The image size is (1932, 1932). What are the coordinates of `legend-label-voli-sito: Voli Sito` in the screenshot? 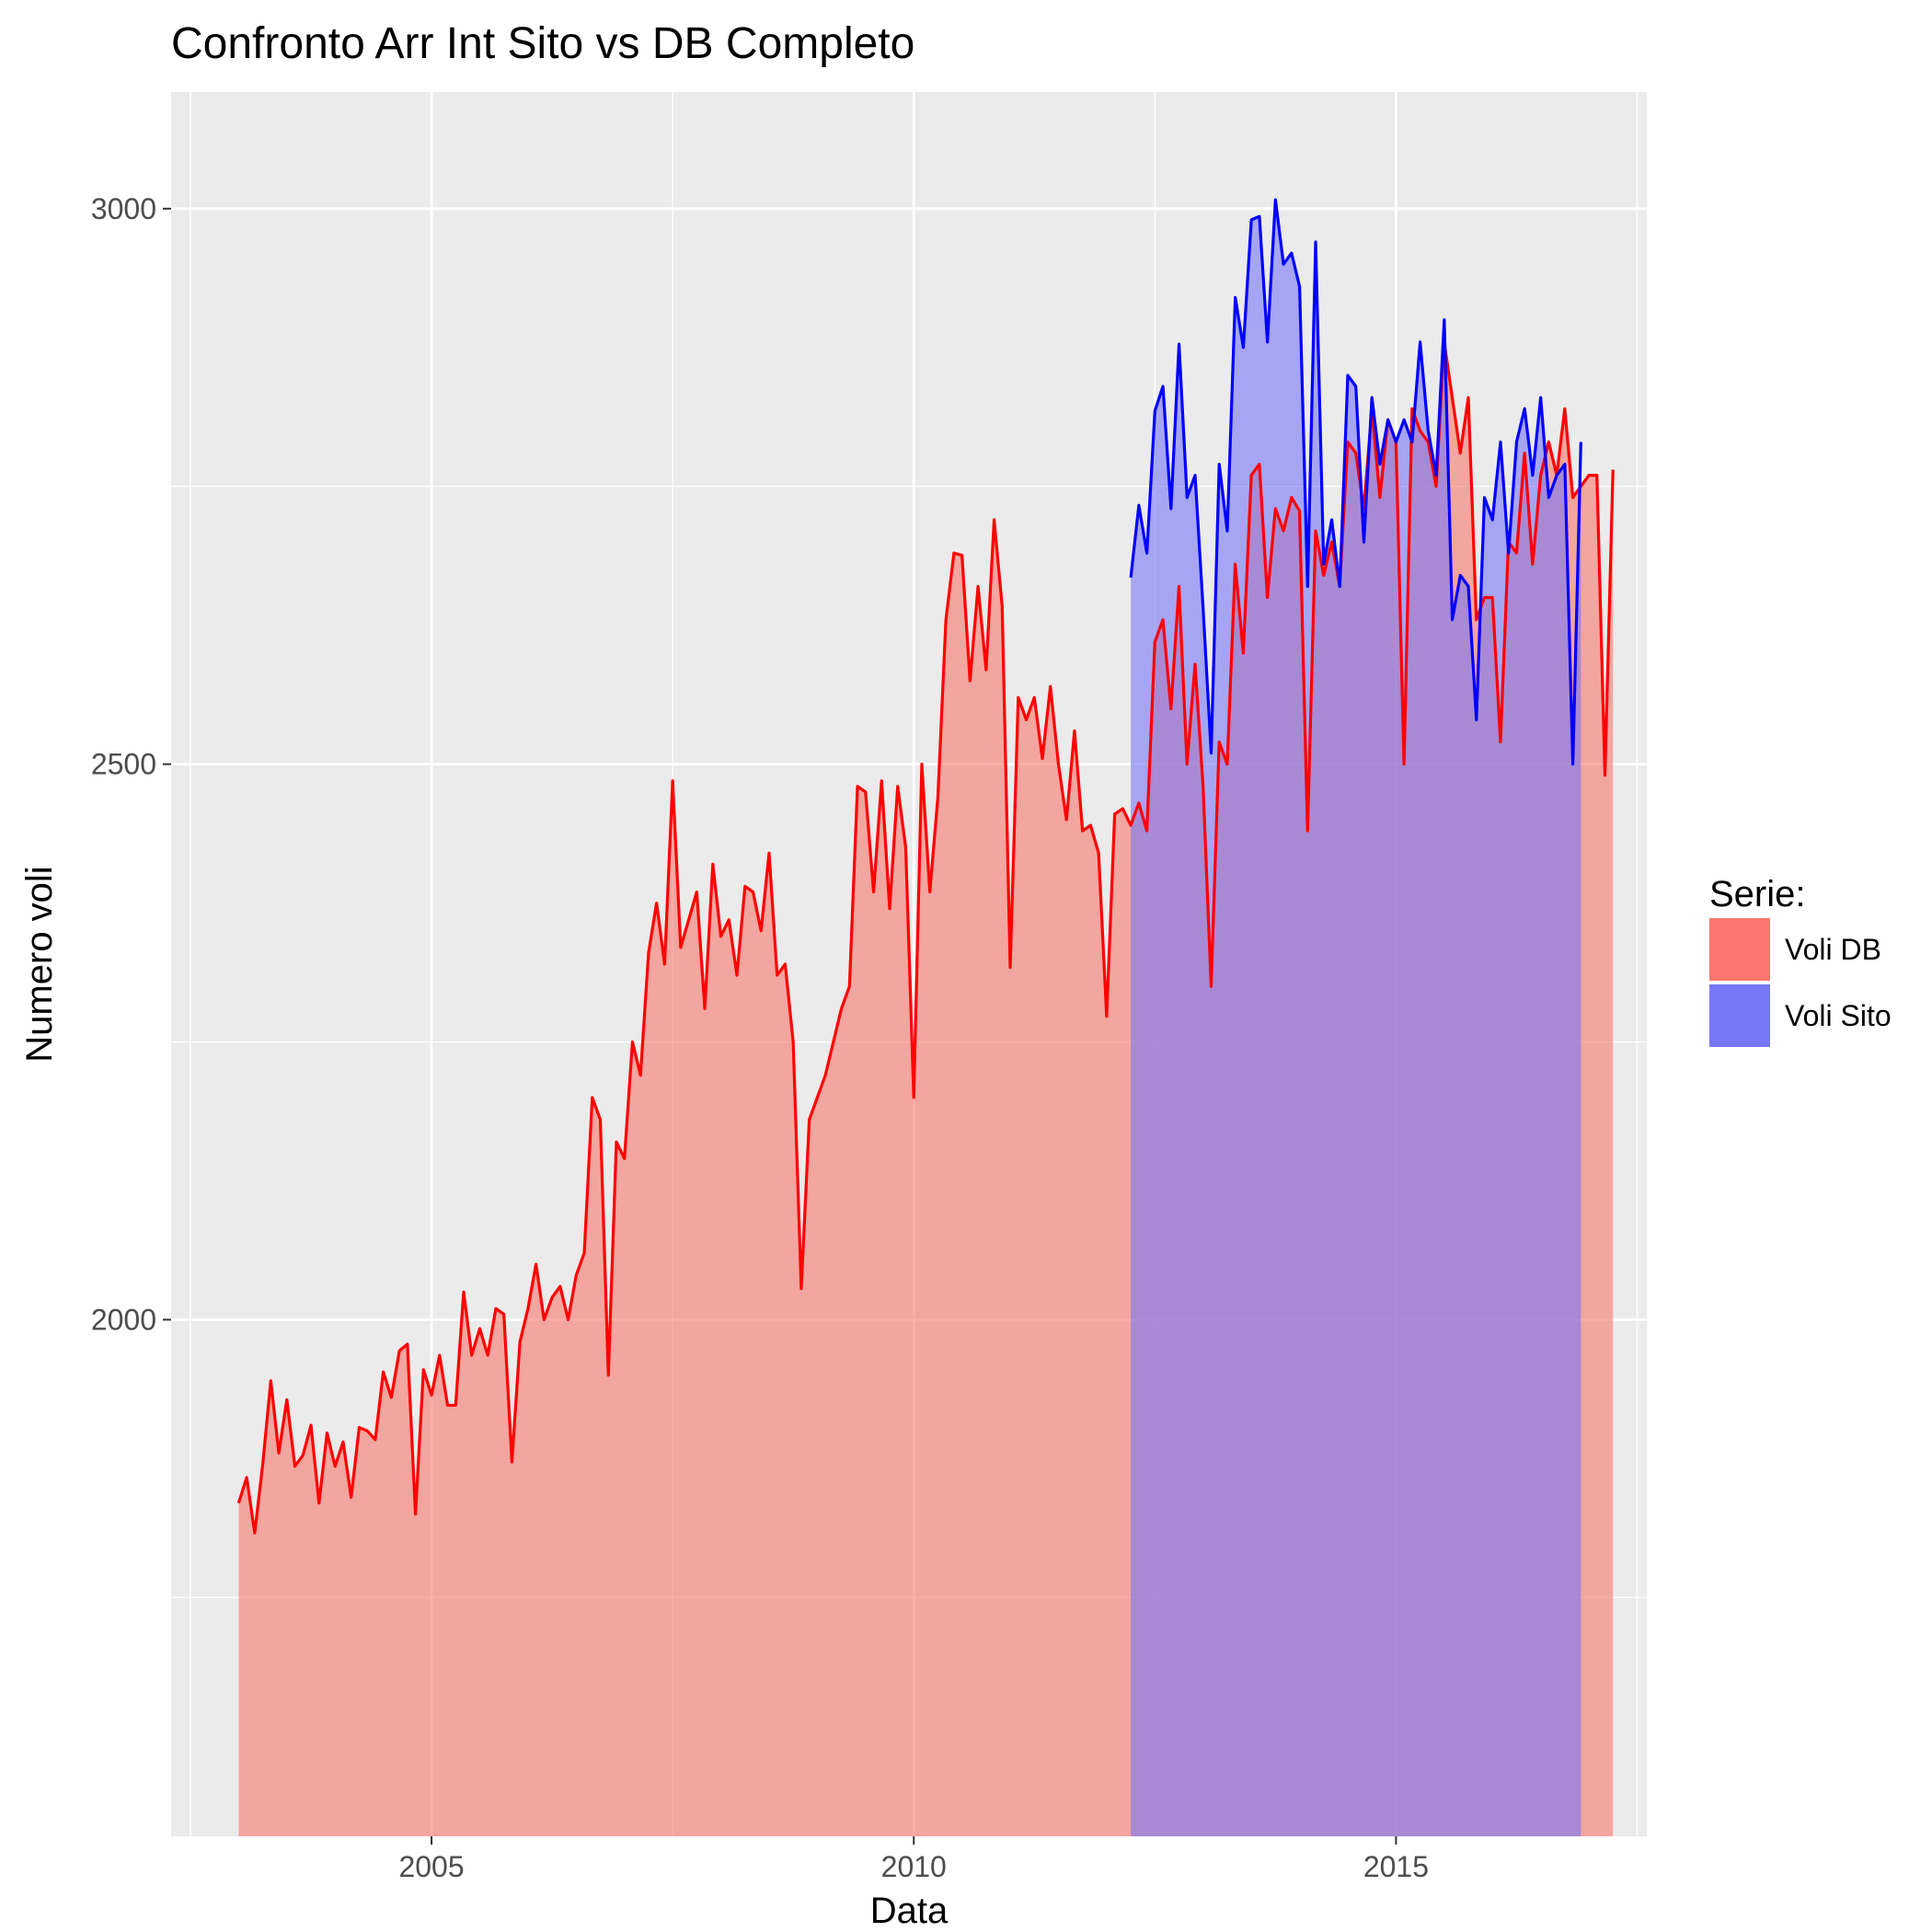 It's located at (1838, 1016).